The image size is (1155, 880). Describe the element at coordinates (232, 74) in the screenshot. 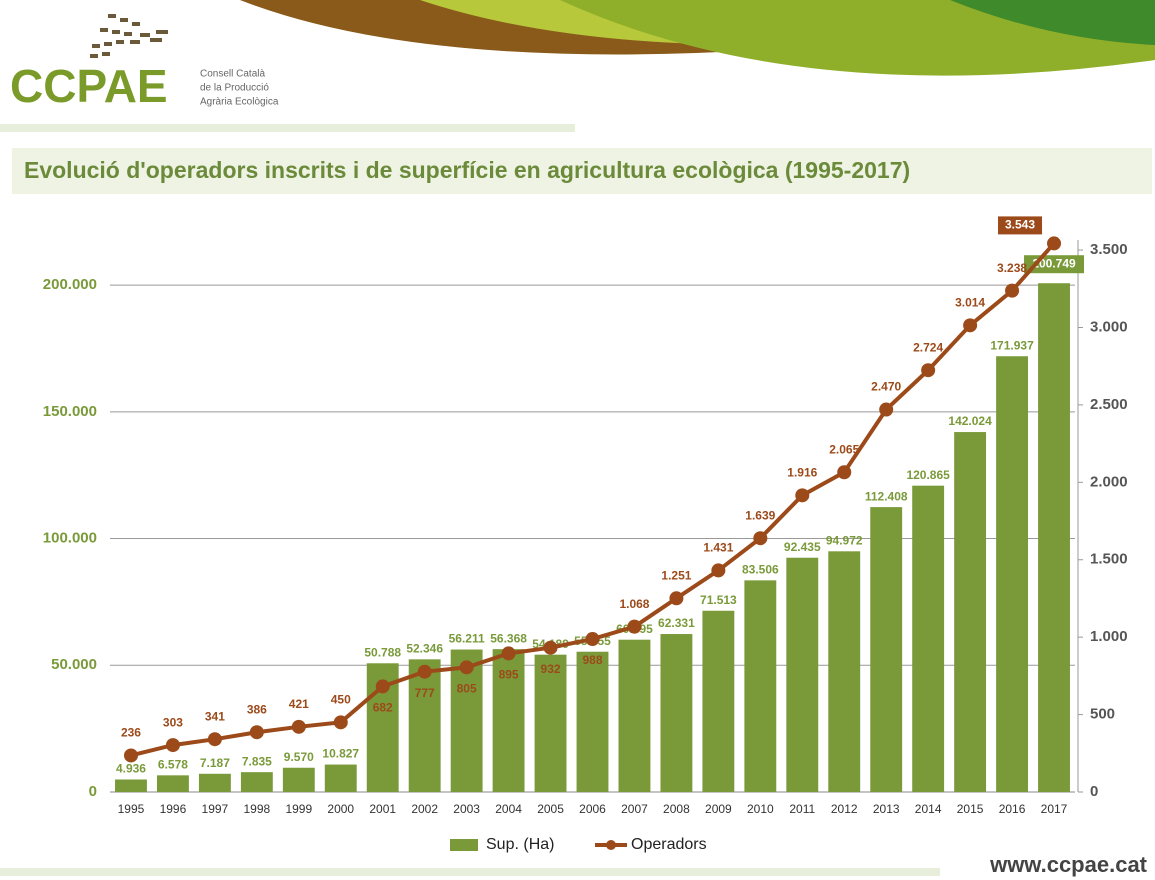

I see `org-line: Consell Català` at that location.